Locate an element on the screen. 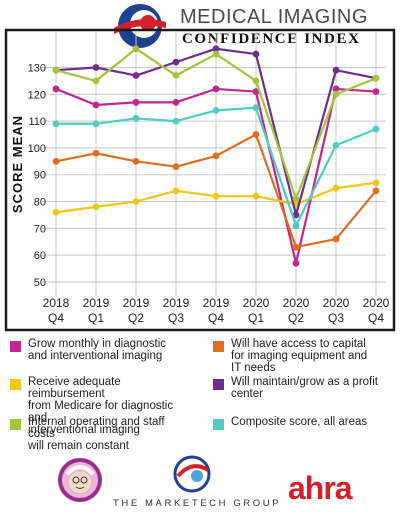 Image resolution: width=400 pixels, height=516 pixels. y-tick-label: 50 is located at coordinates (40, 283).